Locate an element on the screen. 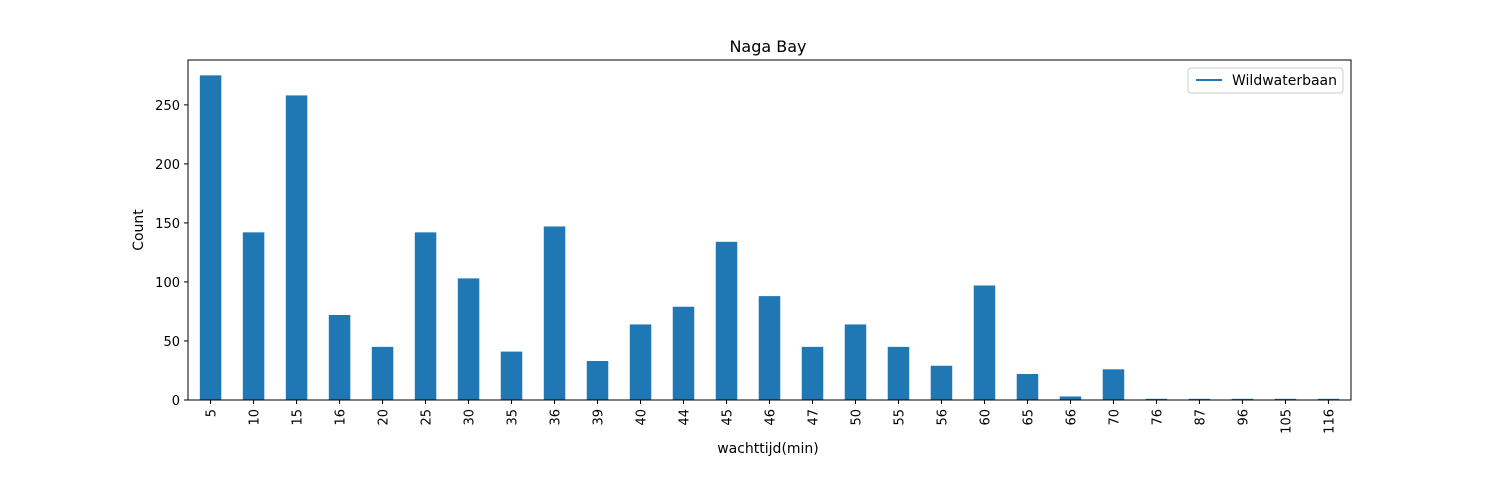 Image resolution: width=1500 pixels, height=500 pixels. chart-title: Naga Bay is located at coordinates (767, 46).